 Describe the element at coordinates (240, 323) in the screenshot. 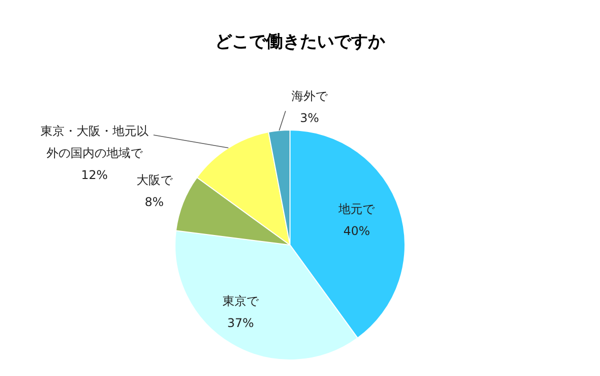

I see `data-label: 37%` at that location.